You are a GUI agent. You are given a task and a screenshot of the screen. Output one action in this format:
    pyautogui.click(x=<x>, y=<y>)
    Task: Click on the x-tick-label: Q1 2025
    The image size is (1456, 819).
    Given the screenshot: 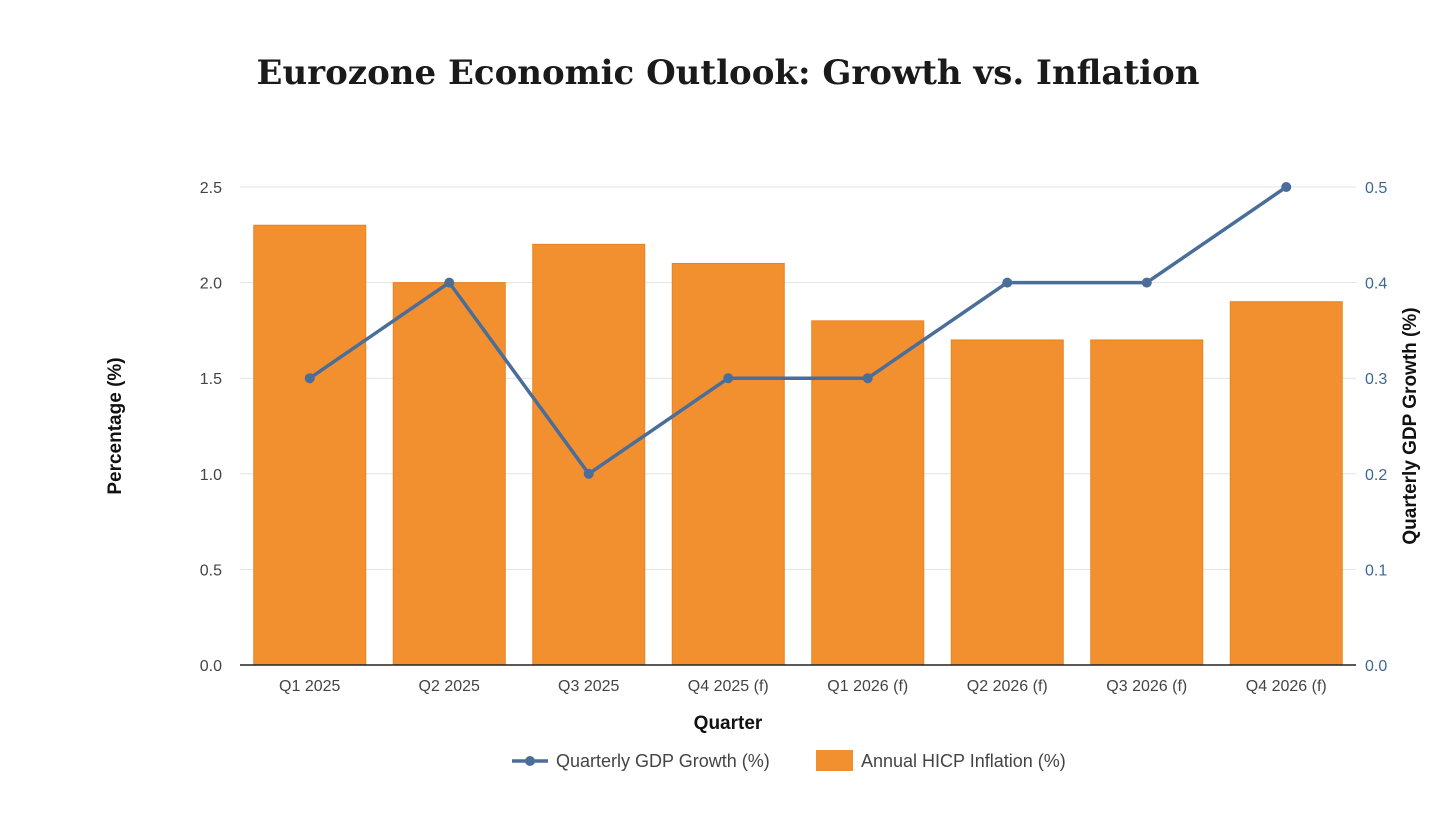 What is the action you would take?
    pyautogui.click(x=309, y=686)
    